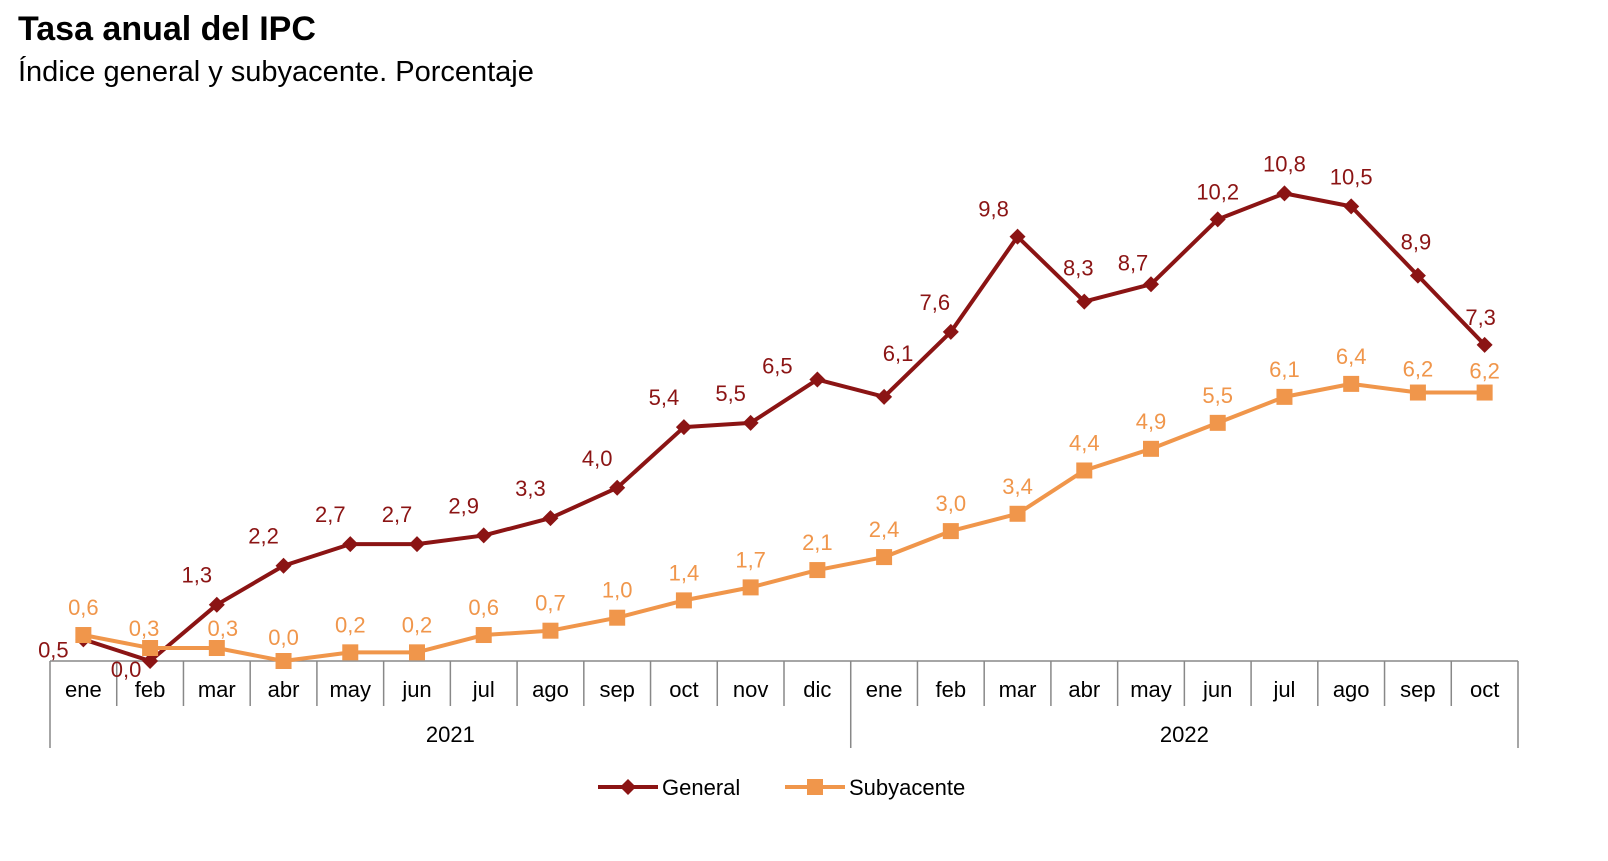  Describe the element at coordinates (951, 689) in the screenshot. I see `x-tick-label: feb` at that location.